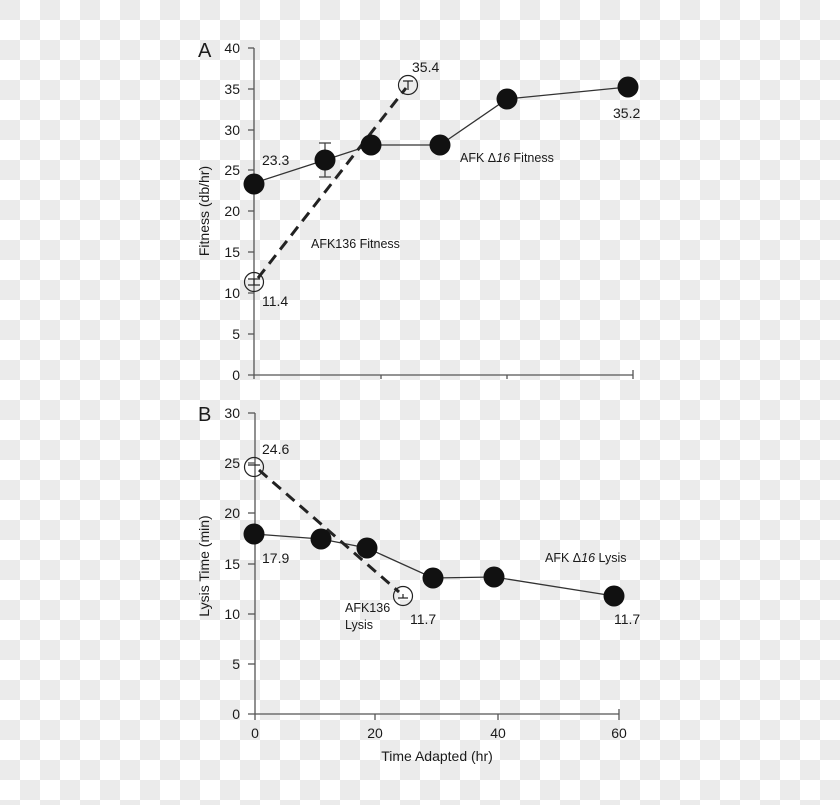 Image resolution: width=840 pixels, height=805 pixels. What do you see at coordinates (275, 558) in the screenshot?
I see `annotation: 17.9` at bounding box center [275, 558].